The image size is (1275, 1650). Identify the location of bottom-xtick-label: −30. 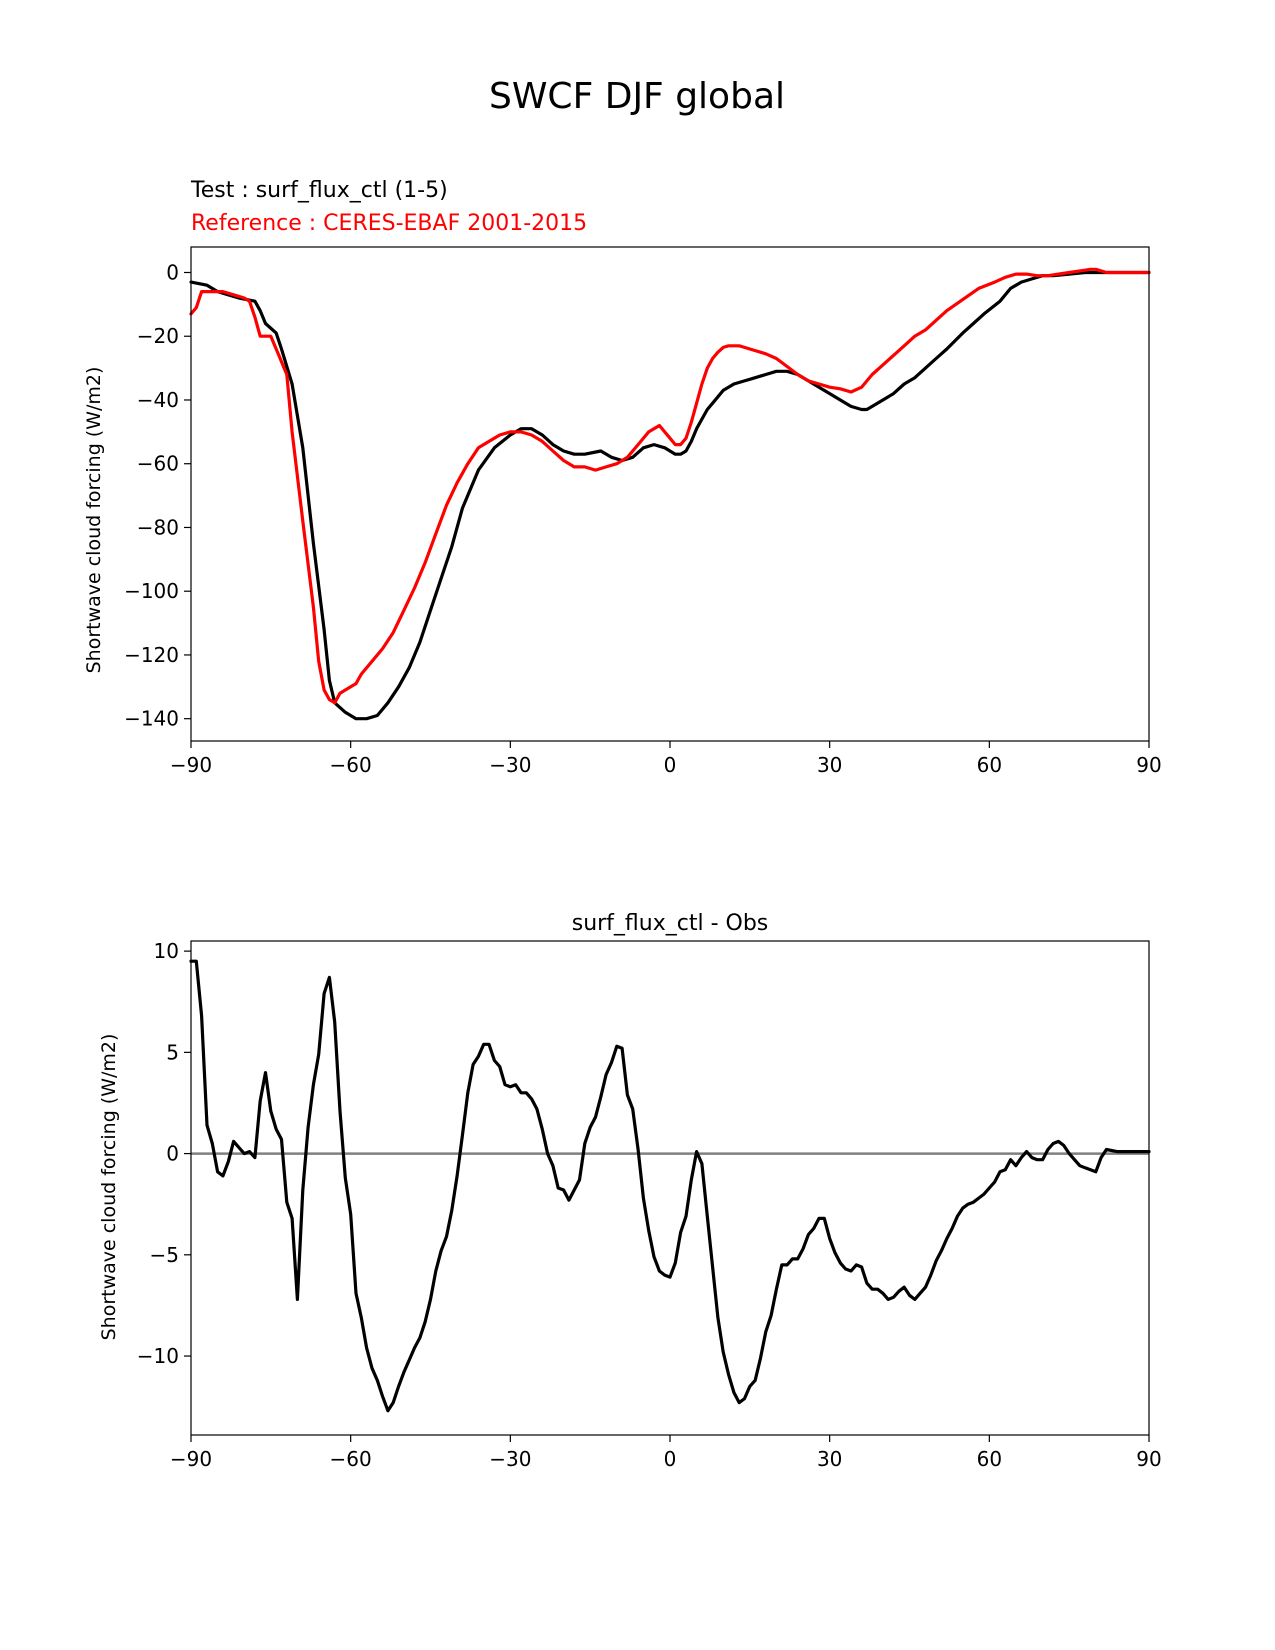
(510, 1459).